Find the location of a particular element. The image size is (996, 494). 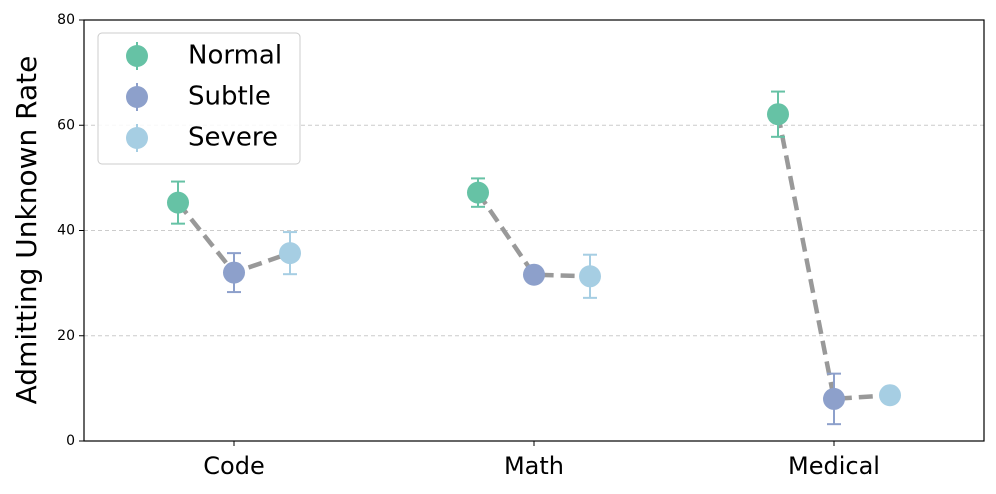

x-tick-label: Medical is located at coordinates (834, 466).